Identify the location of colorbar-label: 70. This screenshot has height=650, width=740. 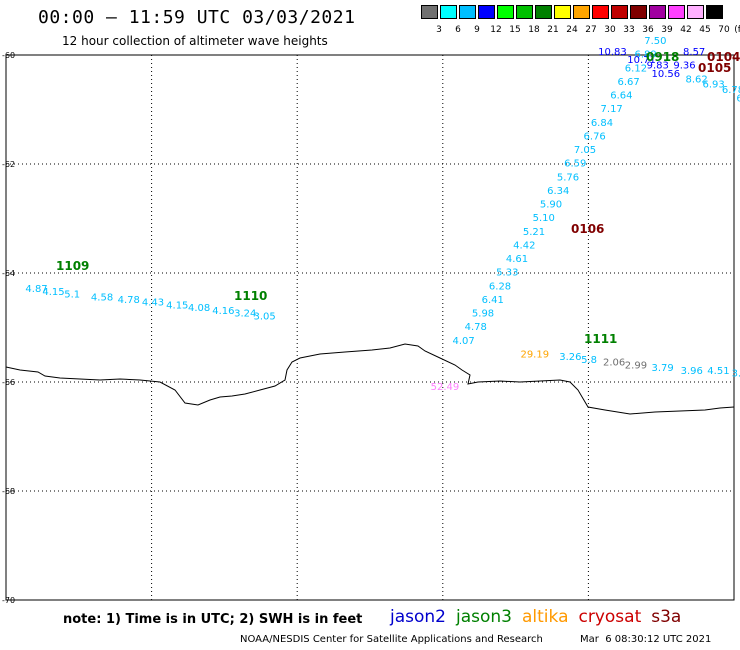
(724, 30).